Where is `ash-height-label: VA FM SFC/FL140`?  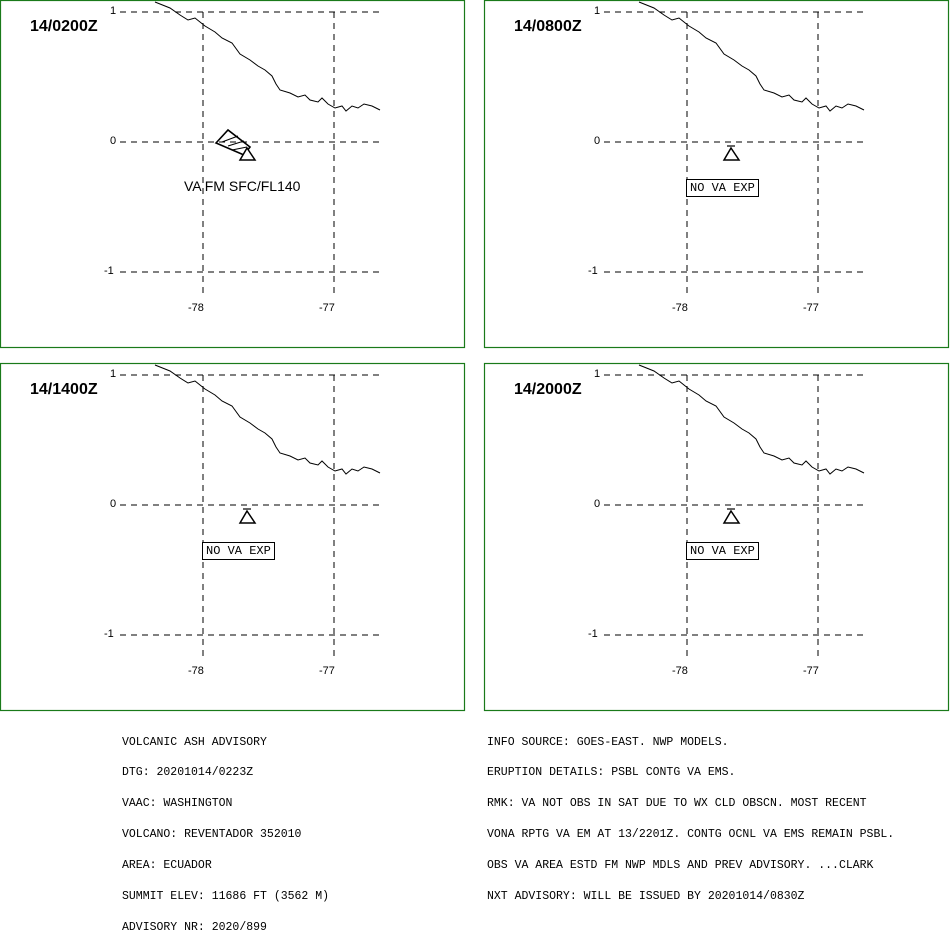
ash-height-label: VA FM SFC/FL140 is located at coordinates (242, 186).